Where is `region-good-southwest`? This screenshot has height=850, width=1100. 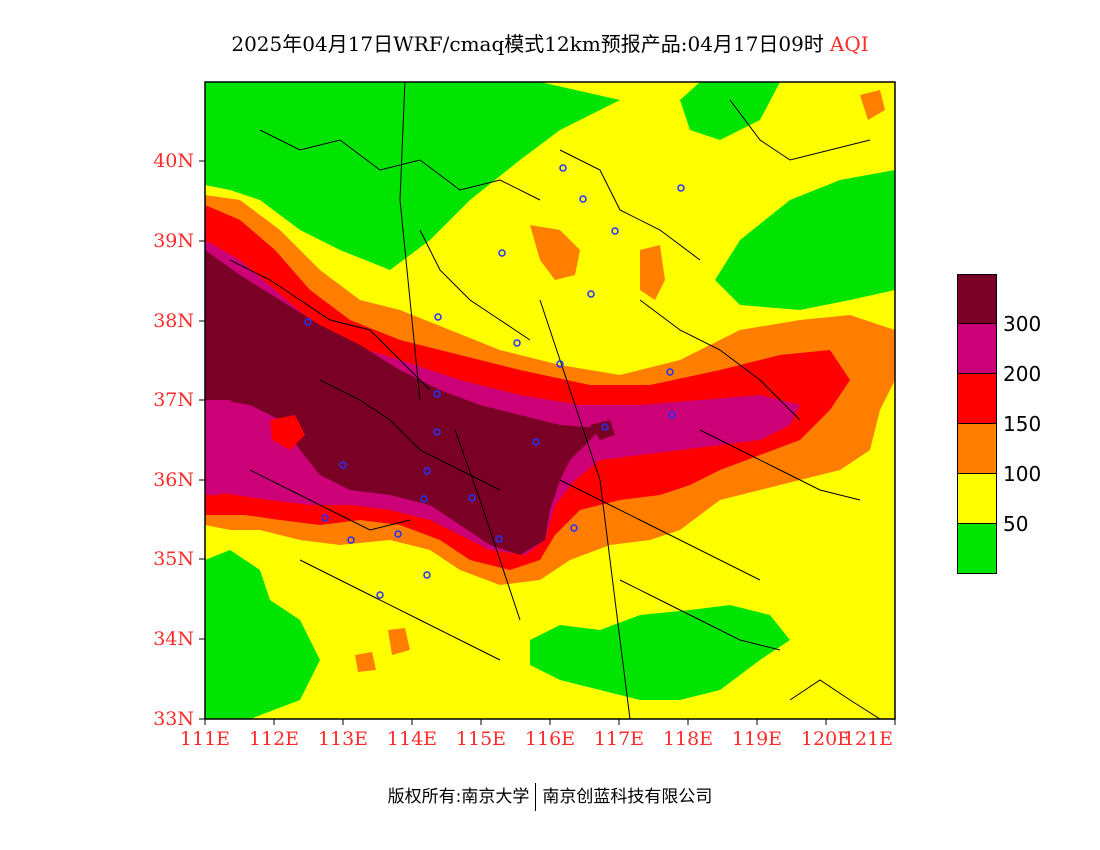
region-good-southwest is located at coordinates (262, 634).